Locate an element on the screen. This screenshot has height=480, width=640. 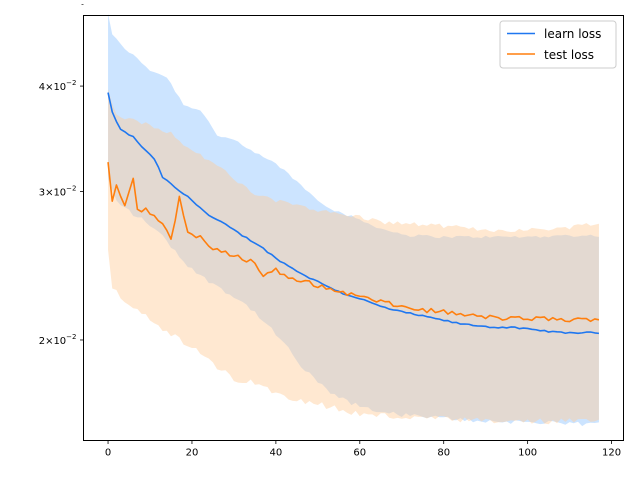
y-tick-label-0: 2×10⁻² is located at coordinates (58, 340).